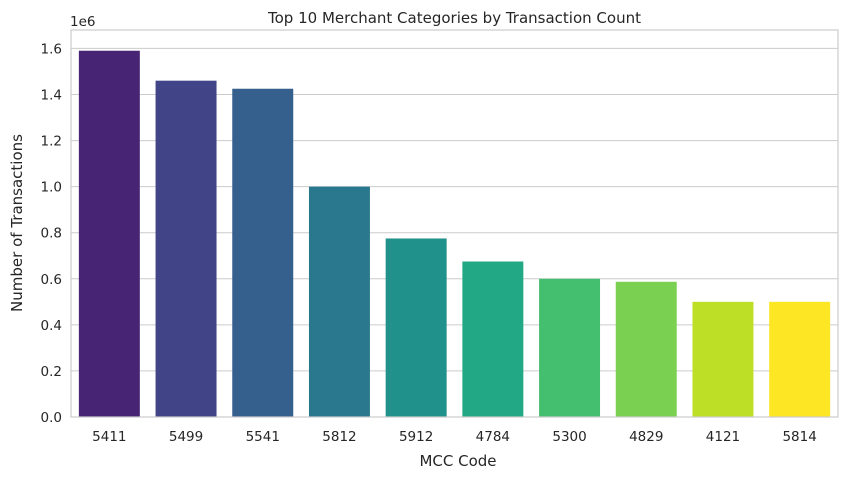  Describe the element at coordinates (723, 437) in the screenshot. I see `x-tick-label: 4121` at that location.